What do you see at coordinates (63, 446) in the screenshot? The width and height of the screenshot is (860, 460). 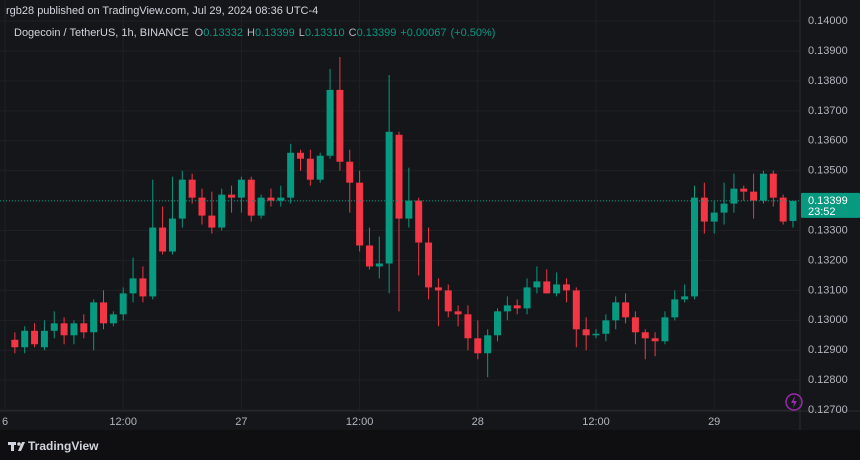 I see `brand: TradingView` at bounding box center [63, 446].